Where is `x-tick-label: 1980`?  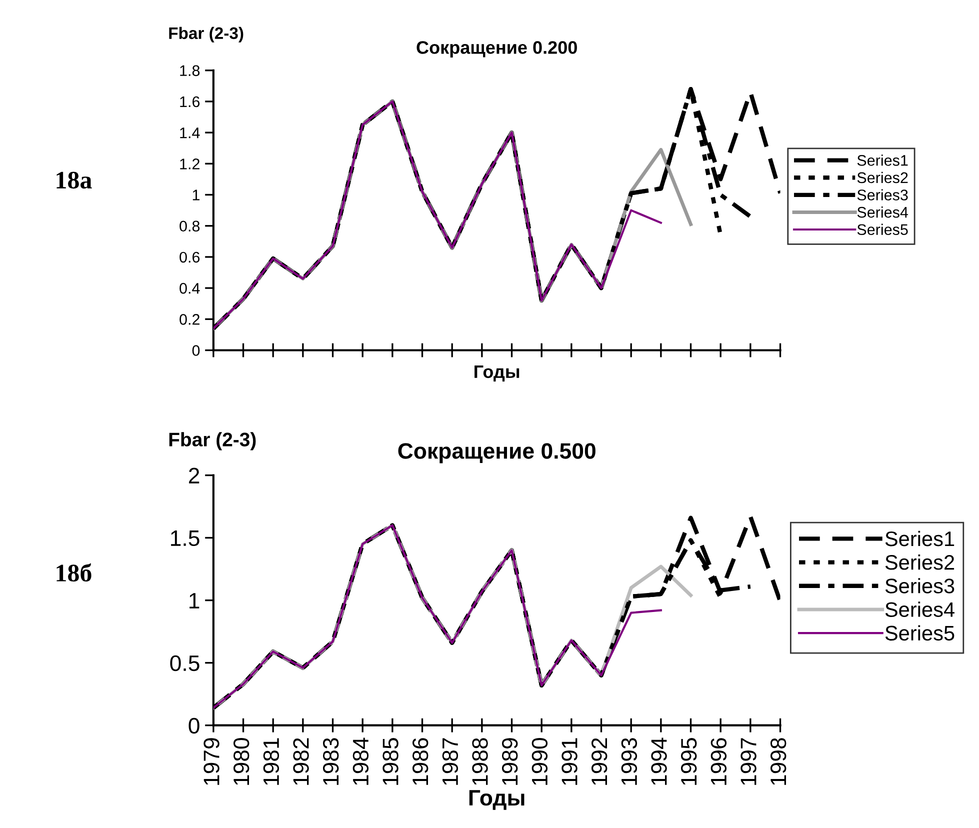 x-tick-label: 1980 is located at coordinates (241, 761).